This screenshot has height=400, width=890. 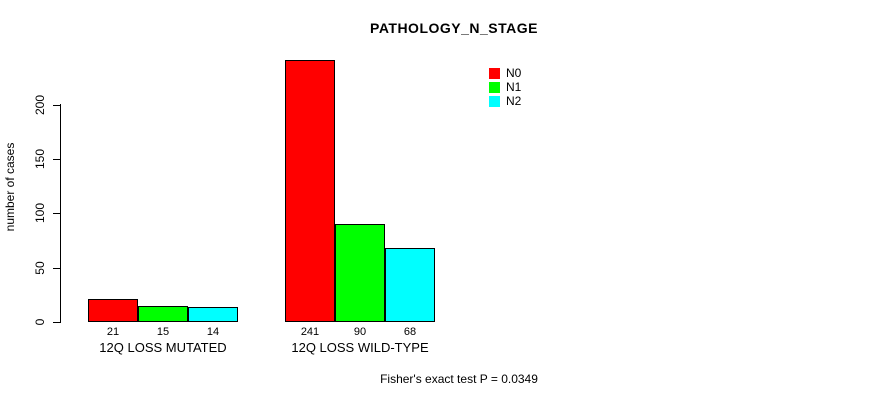 What do you see at coordinates (163, 347) in the screenshot?
I see `category-label: 12Q LOSS MUTATED` at bounding box center [163, 347].